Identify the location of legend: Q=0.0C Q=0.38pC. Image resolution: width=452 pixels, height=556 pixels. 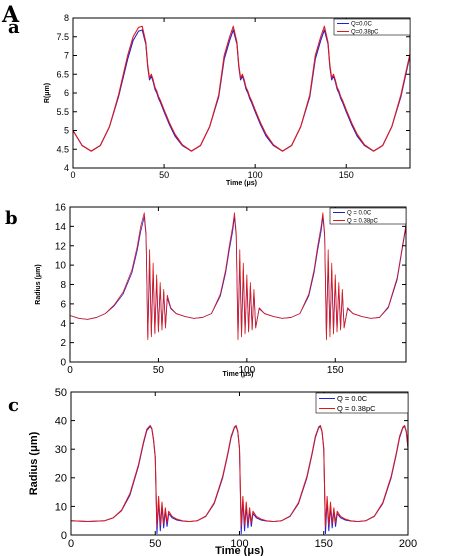
(372, 27).